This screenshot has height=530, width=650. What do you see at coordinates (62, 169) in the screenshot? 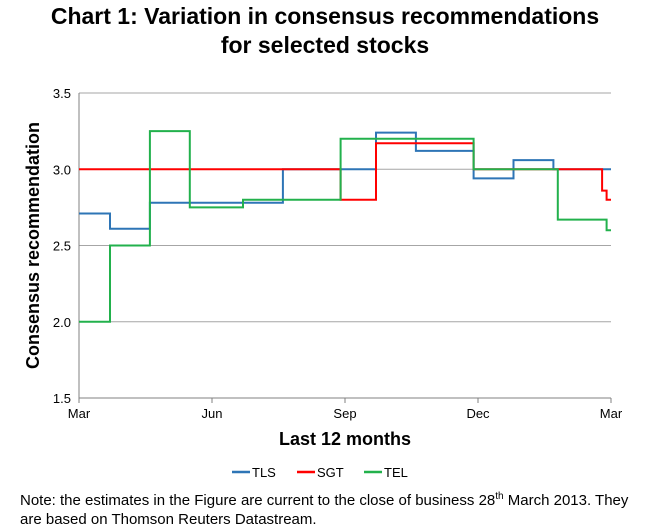
I see `y-tick-label: 3.0` at bounding box center [62, 169].